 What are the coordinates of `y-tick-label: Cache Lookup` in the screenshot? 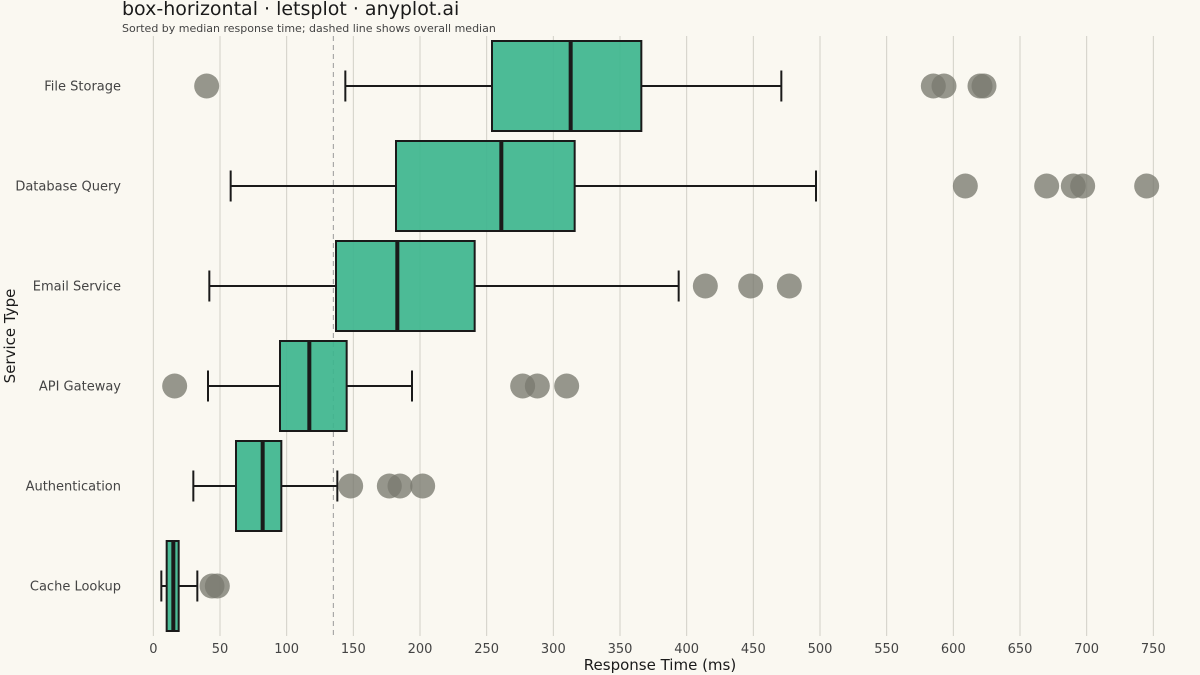 It's located at (75, 587).